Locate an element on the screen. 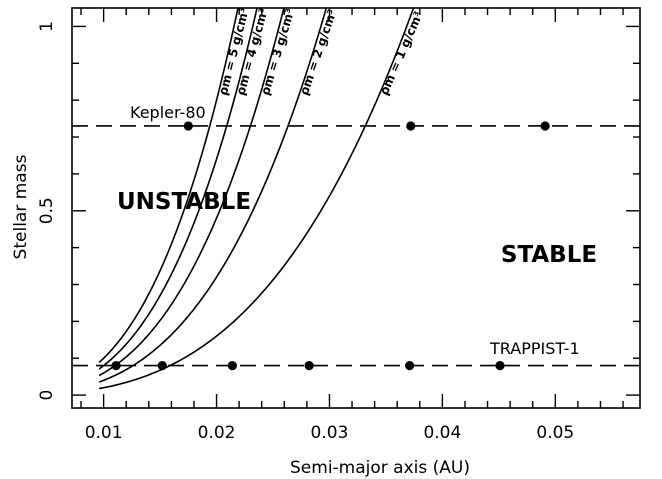 The height and width of the screenshot is (479, 662). y-tick-label: 0.5 is located at coordinates (47, 210).